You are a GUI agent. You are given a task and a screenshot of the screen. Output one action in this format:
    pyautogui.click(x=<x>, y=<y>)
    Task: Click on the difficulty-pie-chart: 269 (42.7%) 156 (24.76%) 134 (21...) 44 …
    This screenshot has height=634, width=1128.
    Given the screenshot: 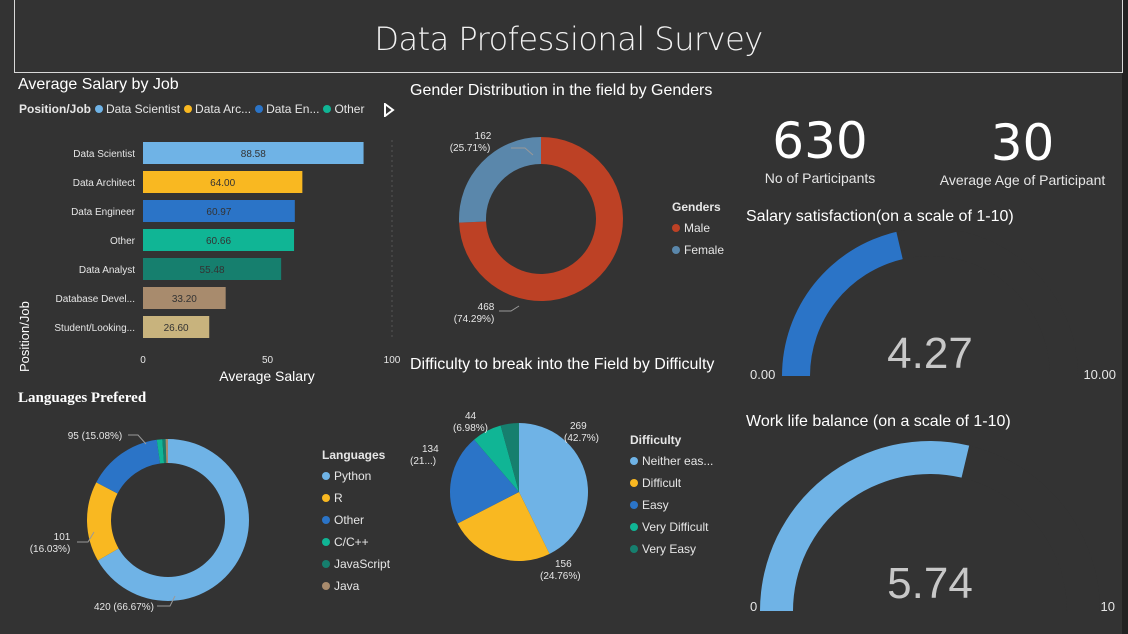 What is the action you would take?
    pyautogui.click(x=504, y=496)
    